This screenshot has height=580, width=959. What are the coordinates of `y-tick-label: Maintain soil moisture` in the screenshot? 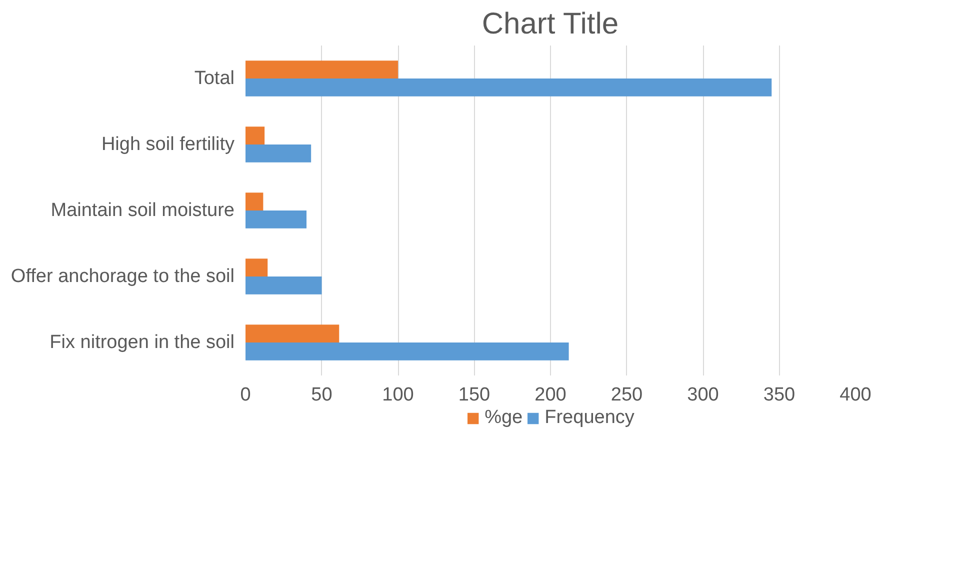 It's located at (142, 210).